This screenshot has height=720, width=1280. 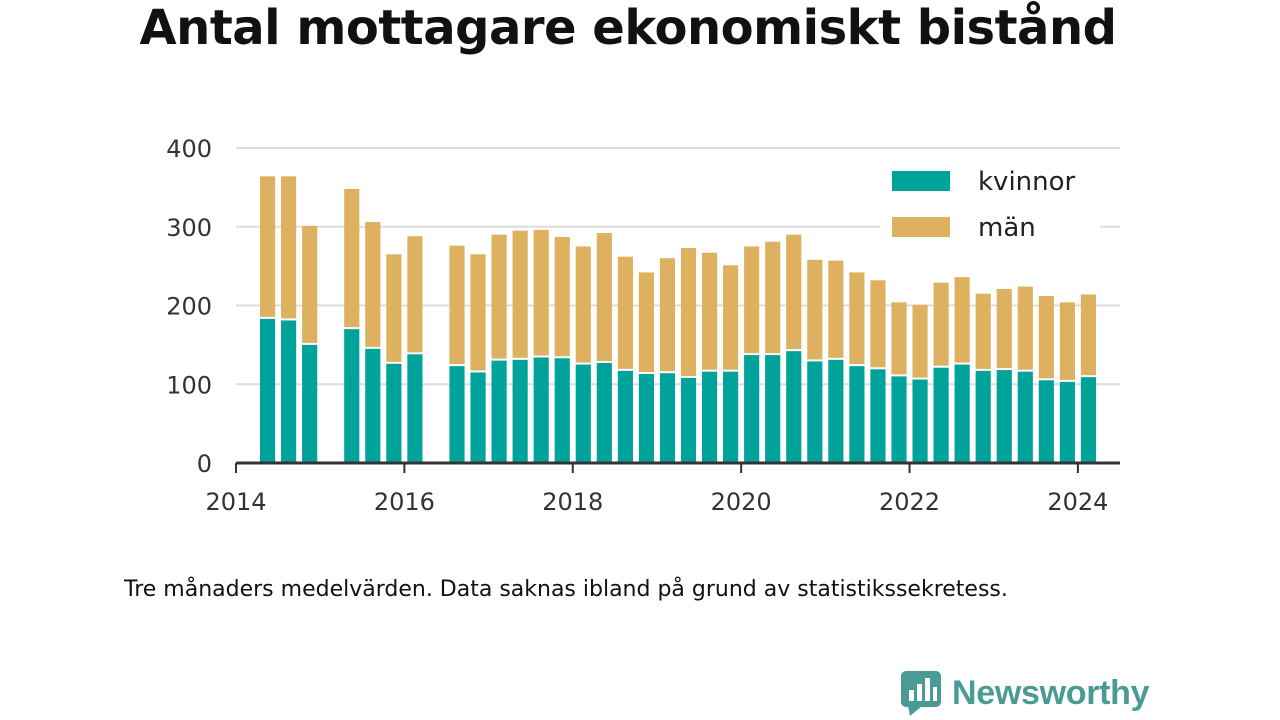 I want to click on y-tick-label: 300, so click(x=189, y=228).